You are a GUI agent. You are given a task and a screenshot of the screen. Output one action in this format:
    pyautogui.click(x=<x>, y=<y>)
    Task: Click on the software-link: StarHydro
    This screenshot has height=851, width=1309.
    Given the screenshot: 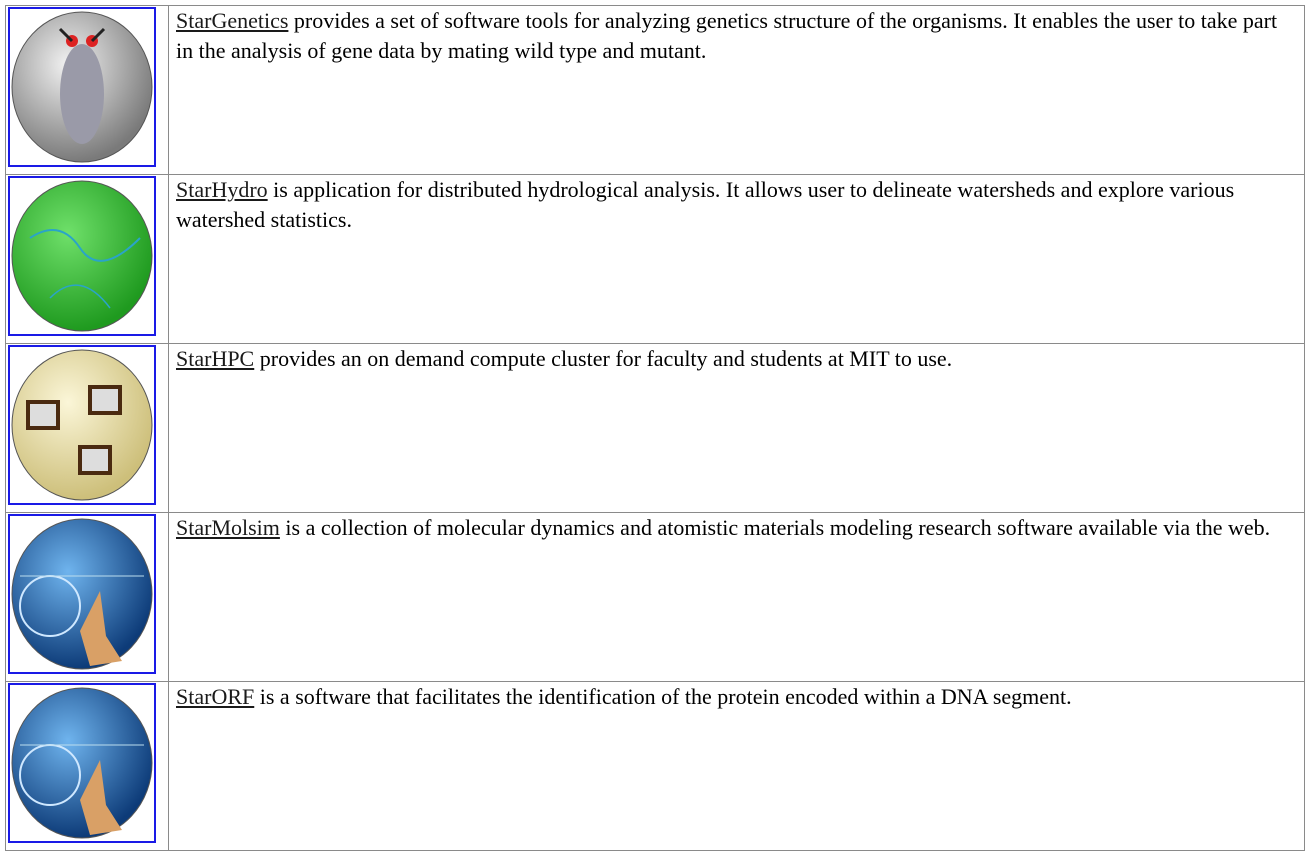 What is the action you would take?
    pyautogui.click(x=222, y=189)
    